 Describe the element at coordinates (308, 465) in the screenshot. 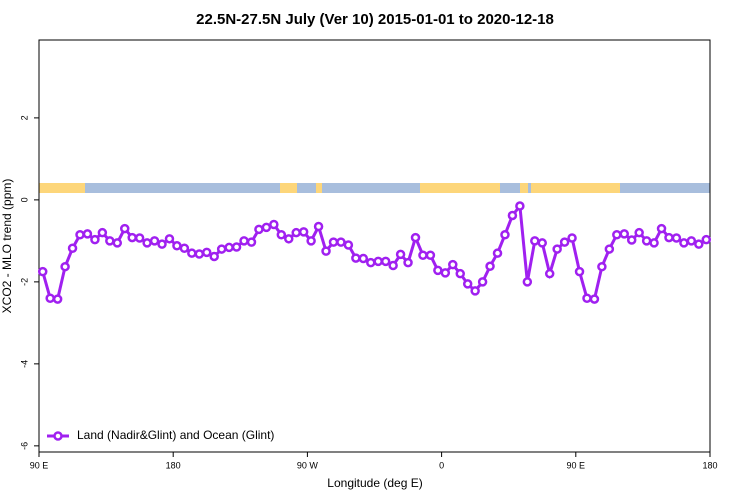

I see `x-tick-label: 90 W` at that location.